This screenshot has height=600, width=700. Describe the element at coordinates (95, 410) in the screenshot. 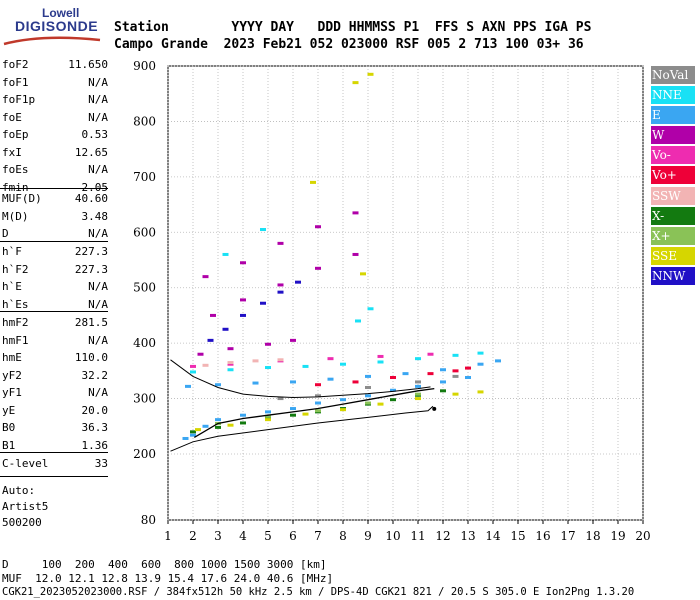

I see `param-value: 20.0` at that location.